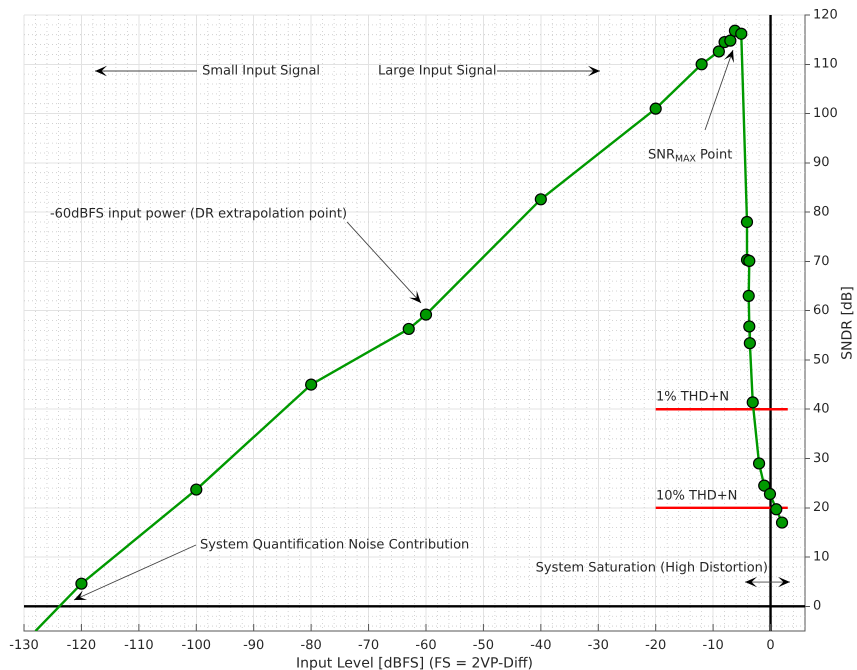 This screenshot has height=670, width=857. What do you see at coordinates (598, 646) in the screenshot?
I see `x-tick-label: -30` at bounding box center [598, 646].